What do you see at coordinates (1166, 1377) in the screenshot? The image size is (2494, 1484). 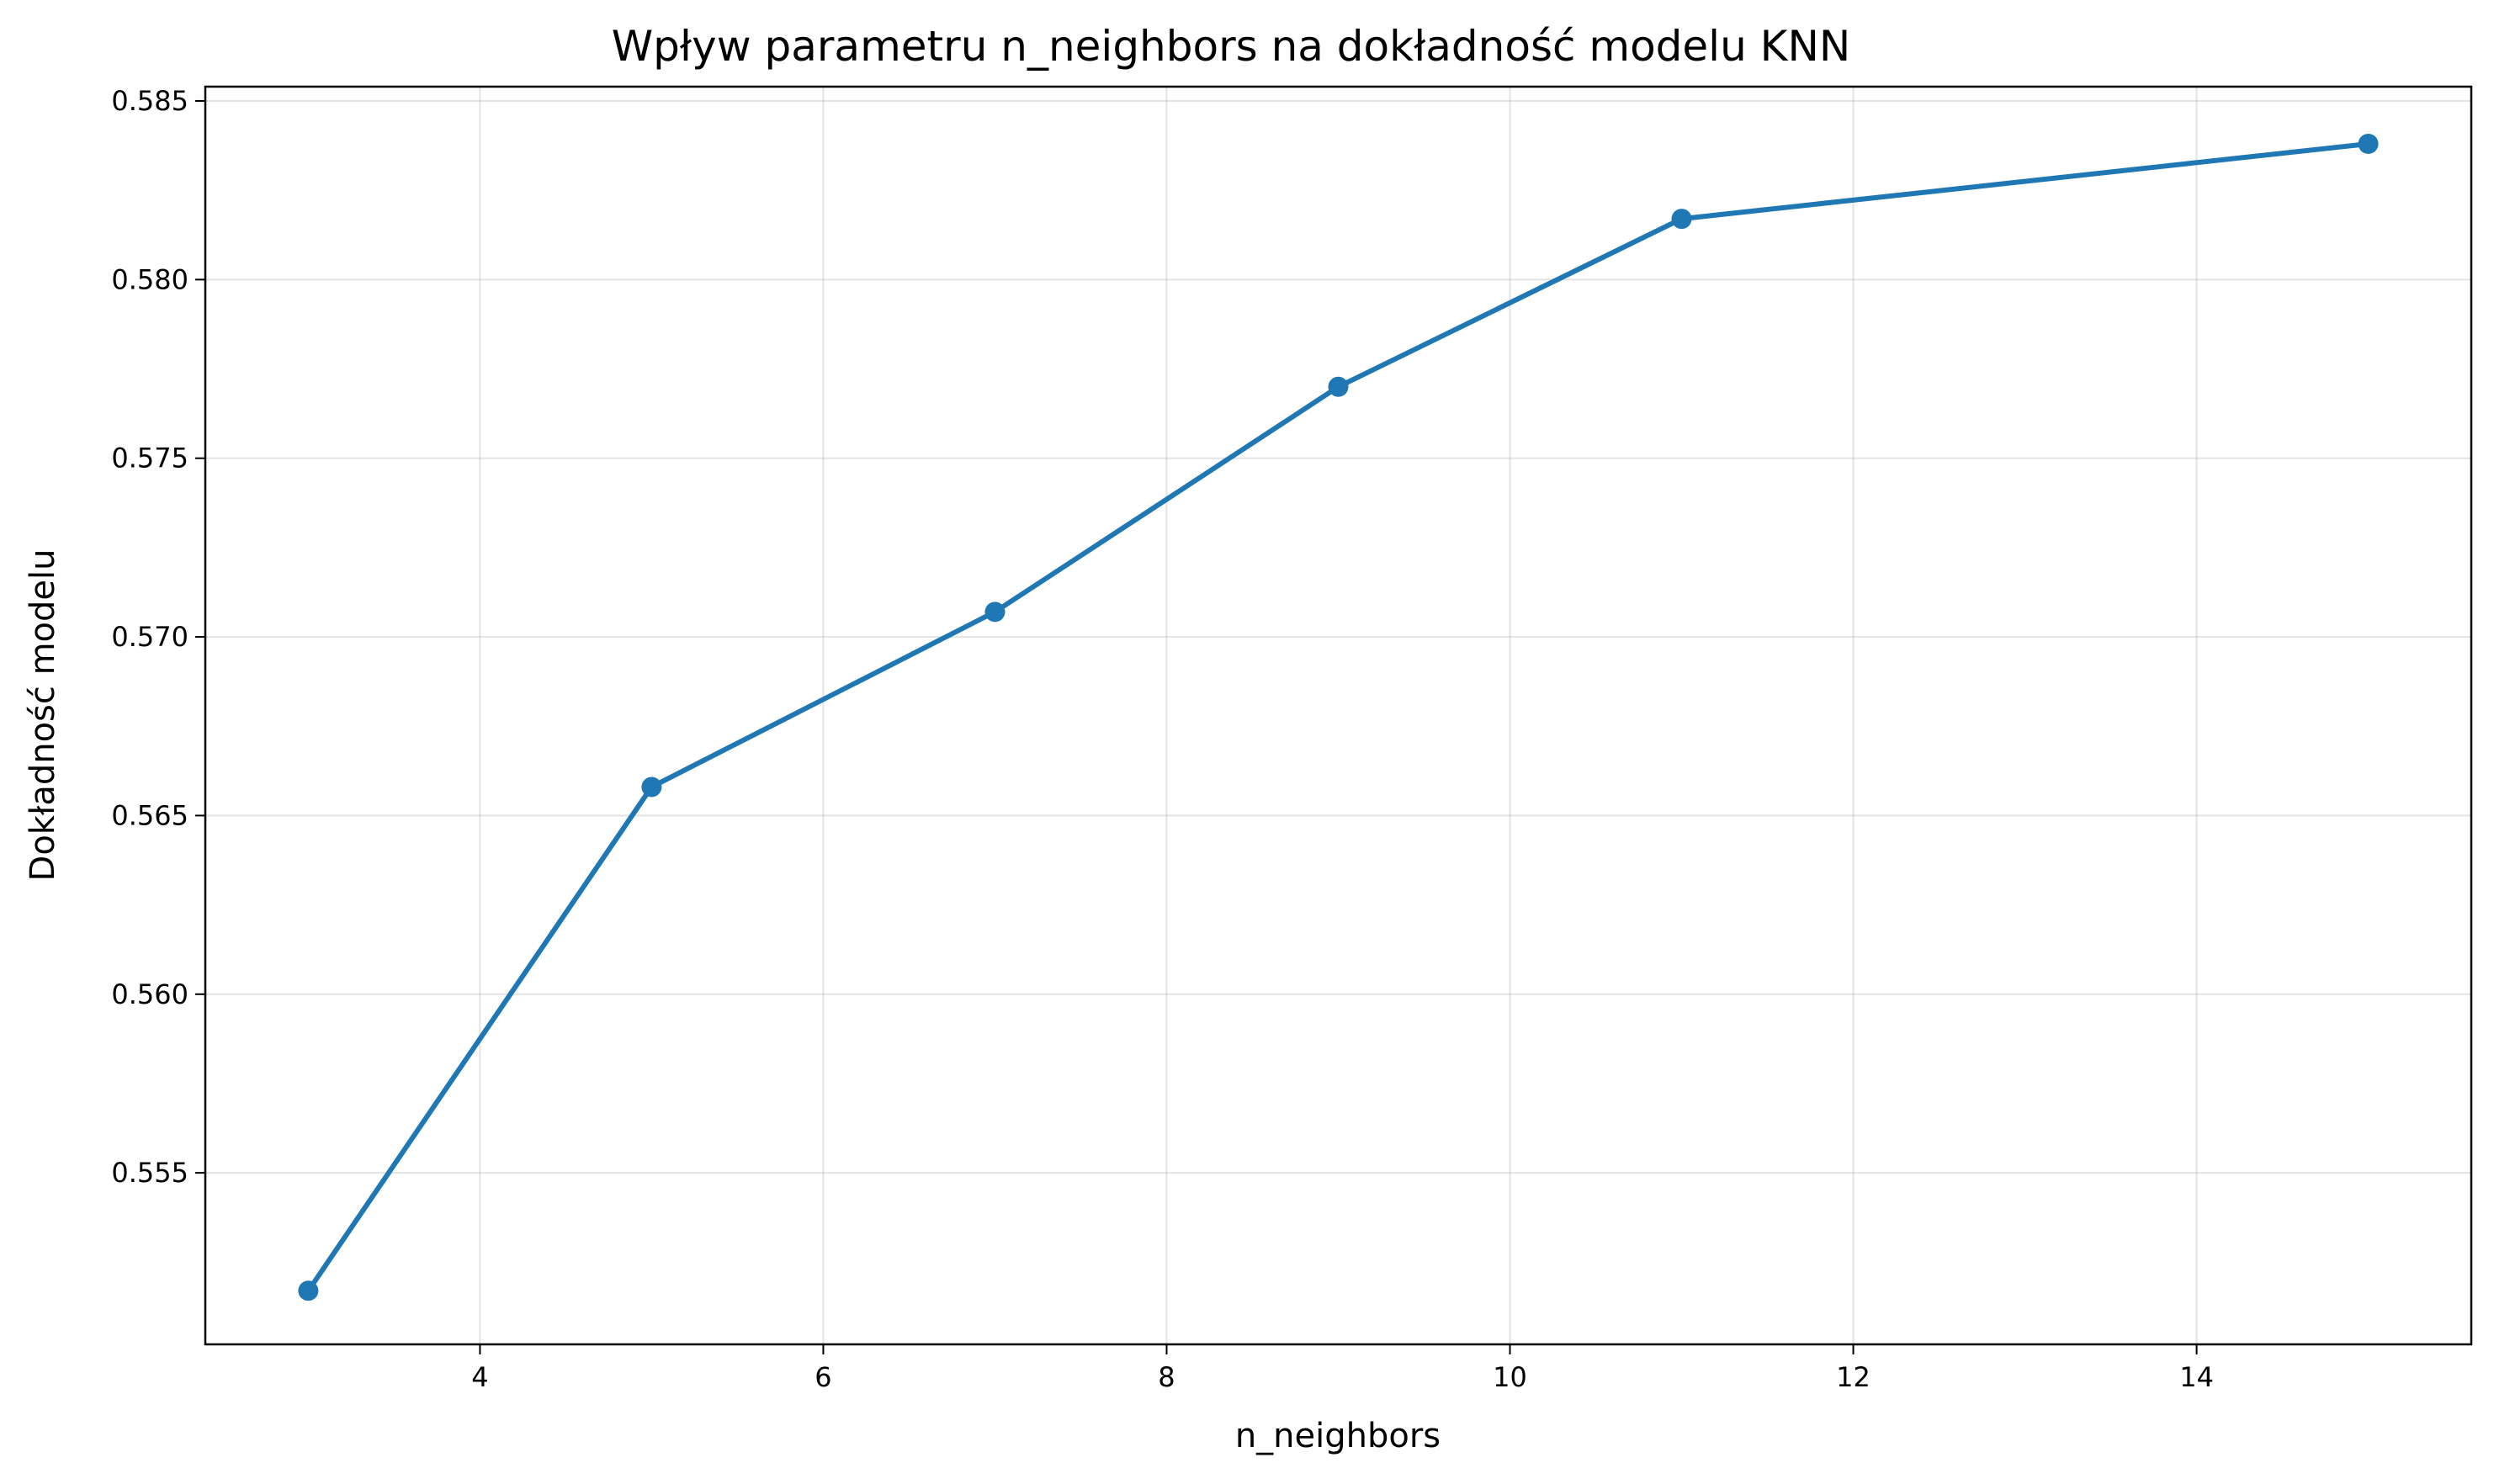 I see `x-tick-label: 8` at bounding box center [1166, 1377].